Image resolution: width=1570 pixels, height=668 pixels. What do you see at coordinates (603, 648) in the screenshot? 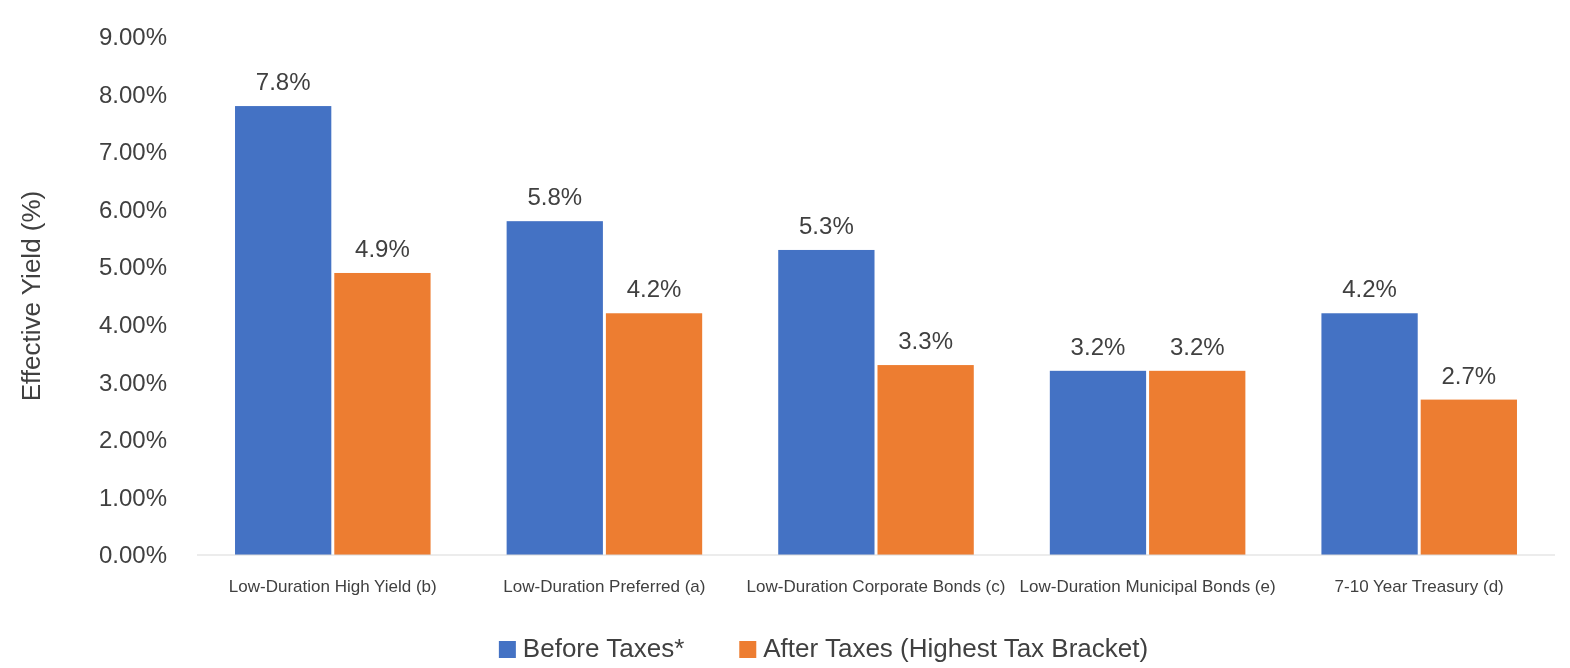
I see `legend-label: Before Taxes*` at bounding box center [603, 648].